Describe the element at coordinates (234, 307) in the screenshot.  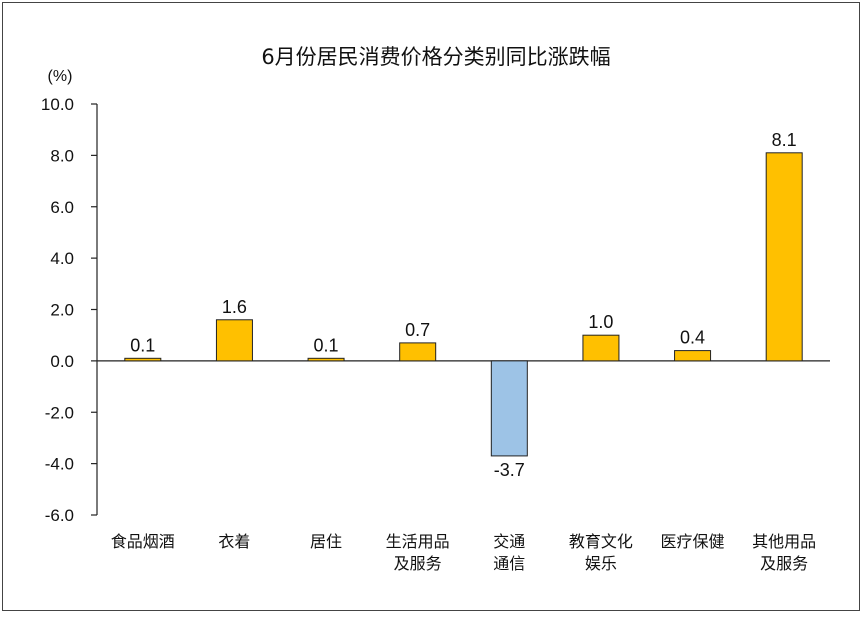
I see `data-label: 1.6` at that location.